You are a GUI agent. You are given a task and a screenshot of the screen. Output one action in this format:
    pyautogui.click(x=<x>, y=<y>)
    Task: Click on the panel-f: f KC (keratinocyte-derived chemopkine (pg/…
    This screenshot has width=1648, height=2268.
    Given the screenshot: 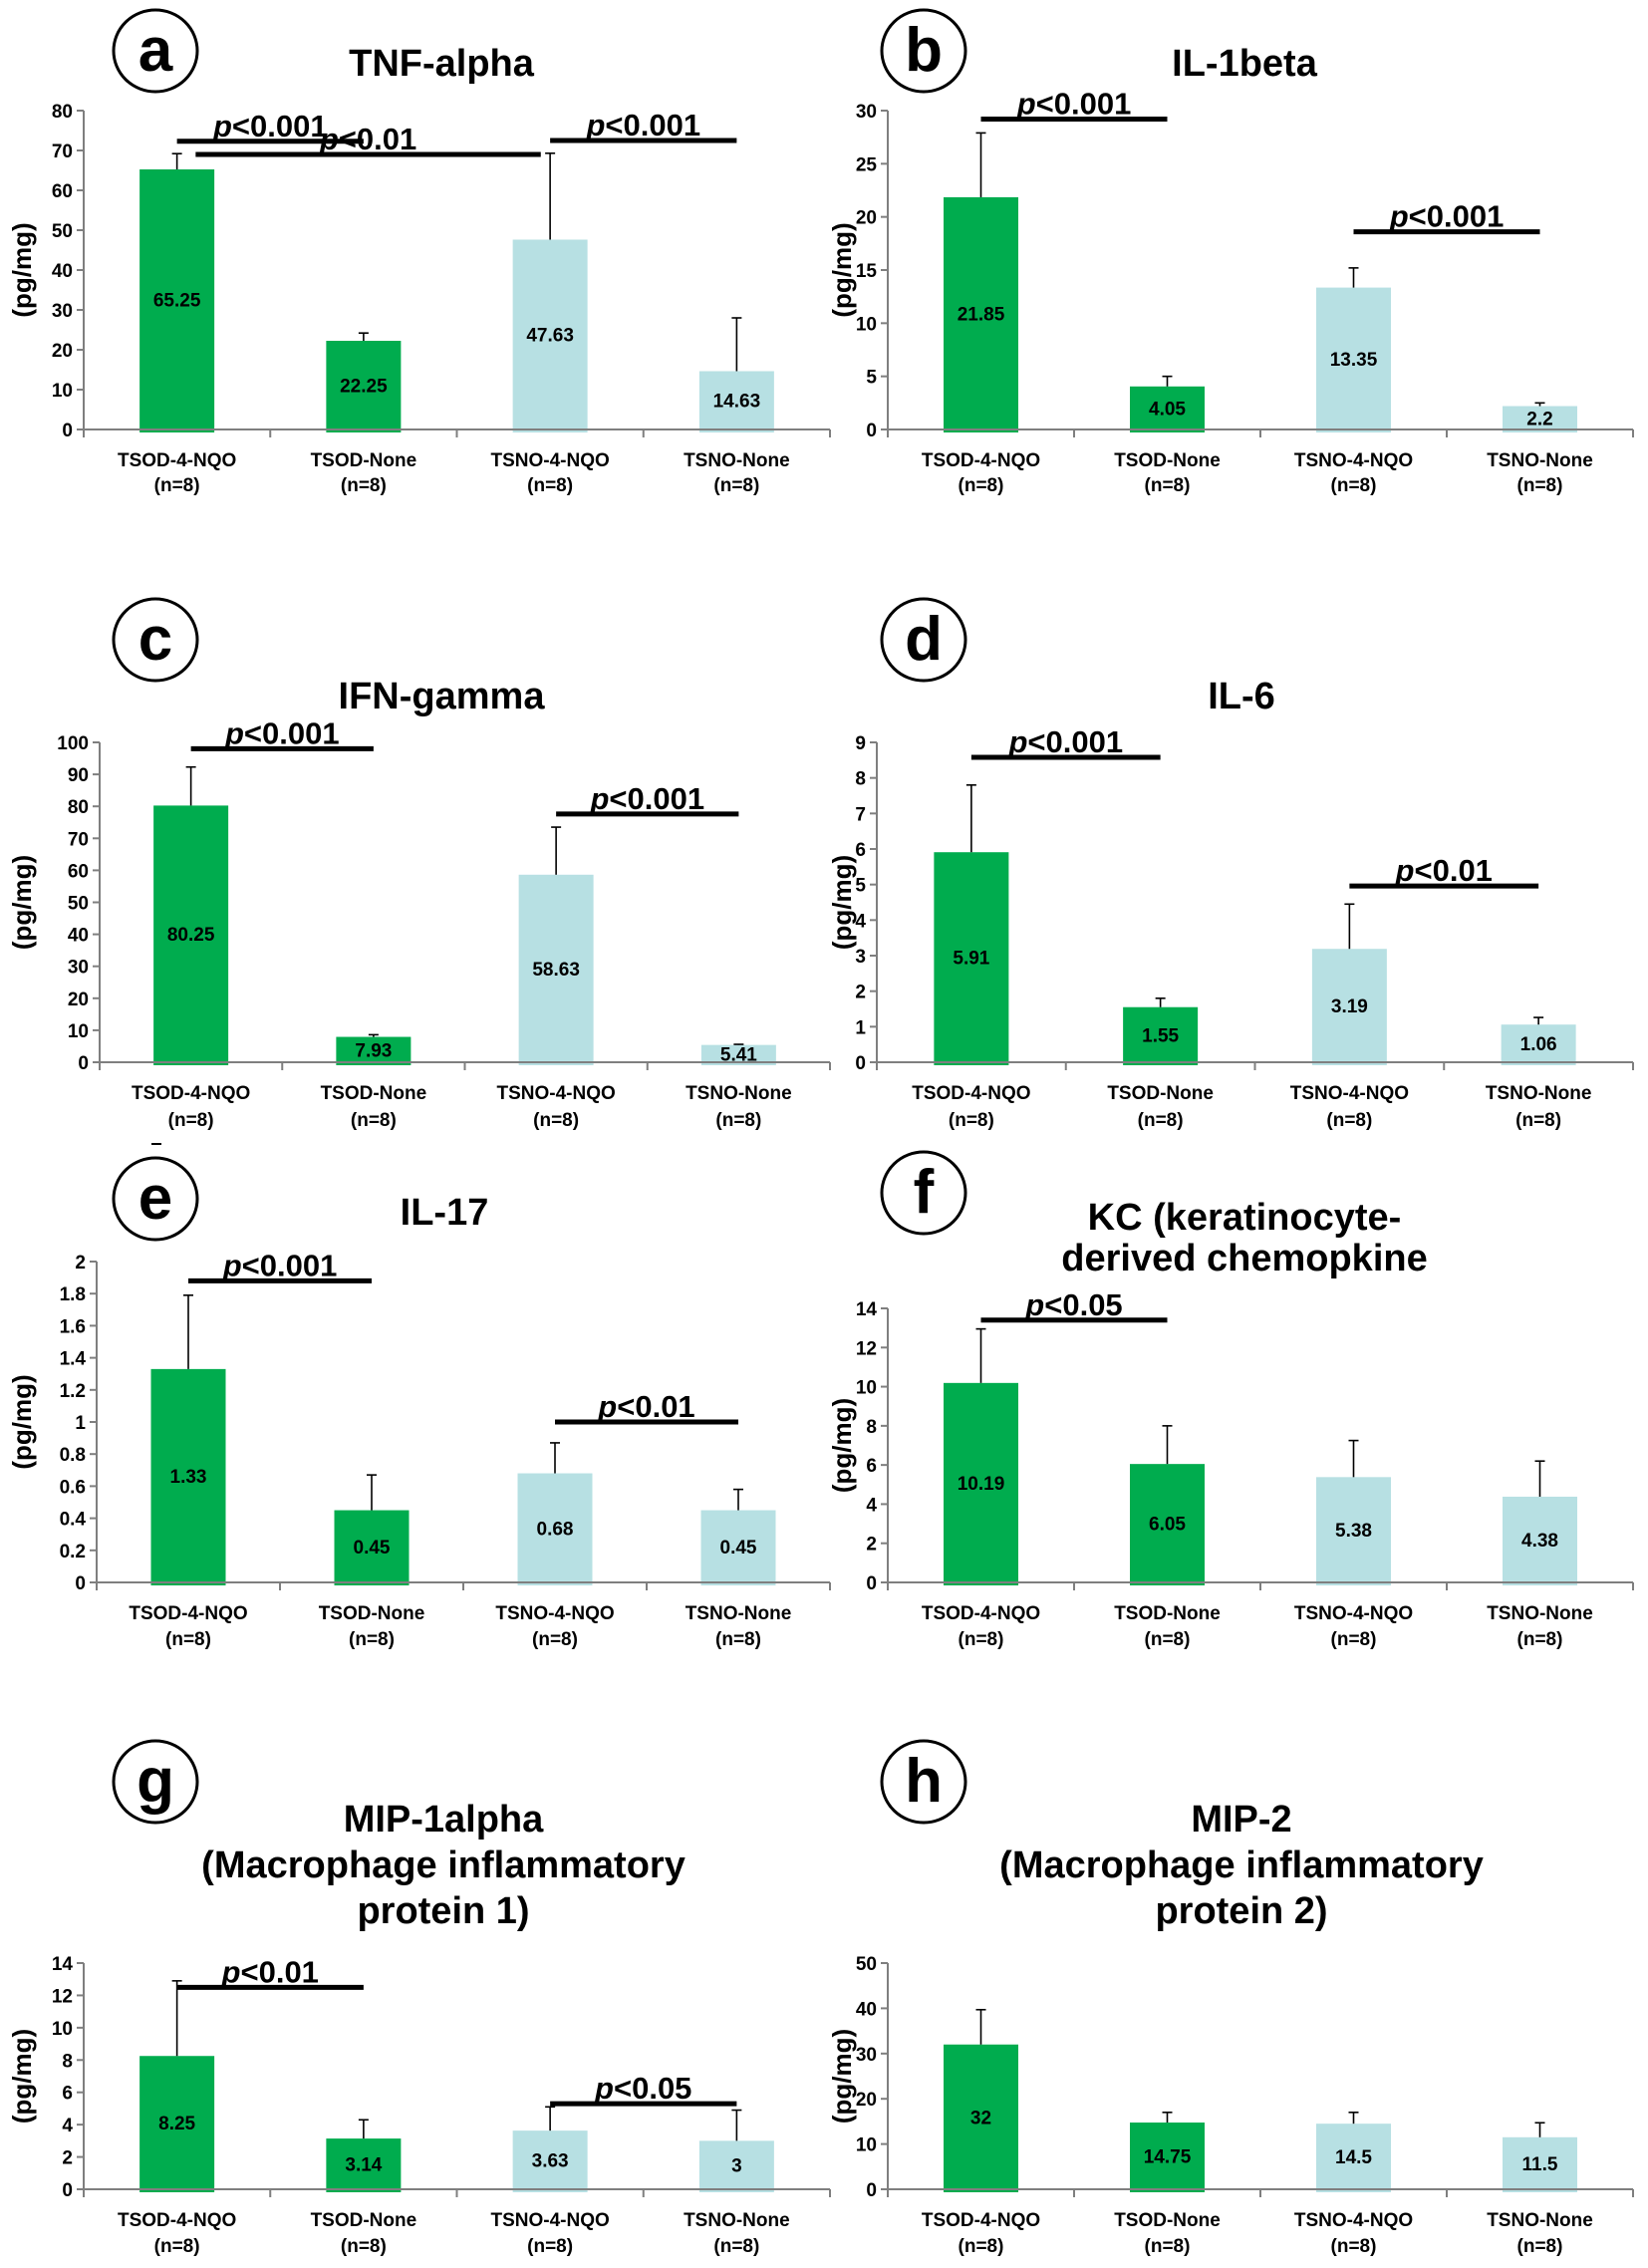 What is the action you would take?
    pyautogui.click(x=1230, y=1400)
    